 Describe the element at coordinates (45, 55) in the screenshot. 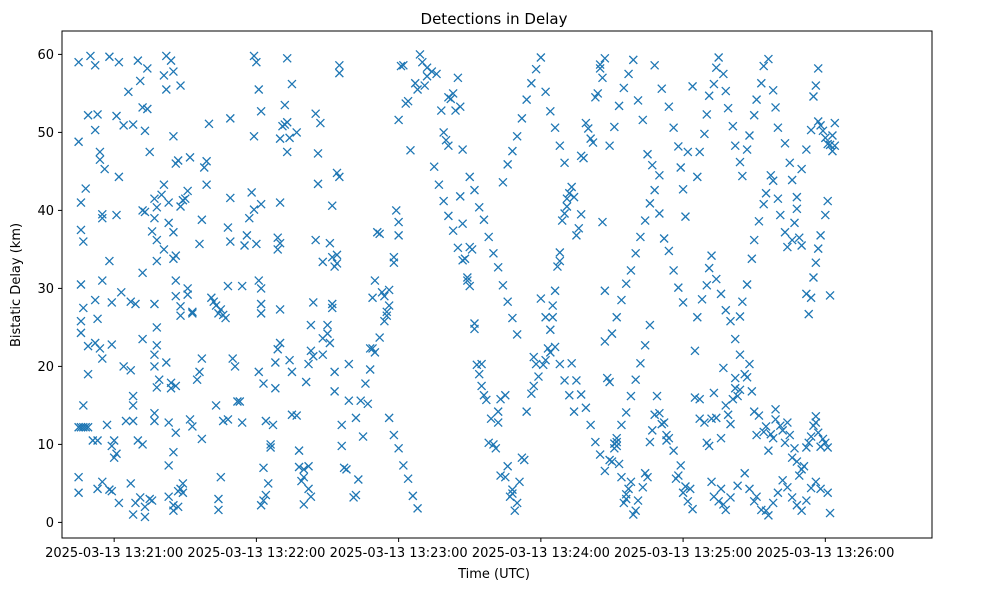

I see `y-tick-label: 60` at that location.